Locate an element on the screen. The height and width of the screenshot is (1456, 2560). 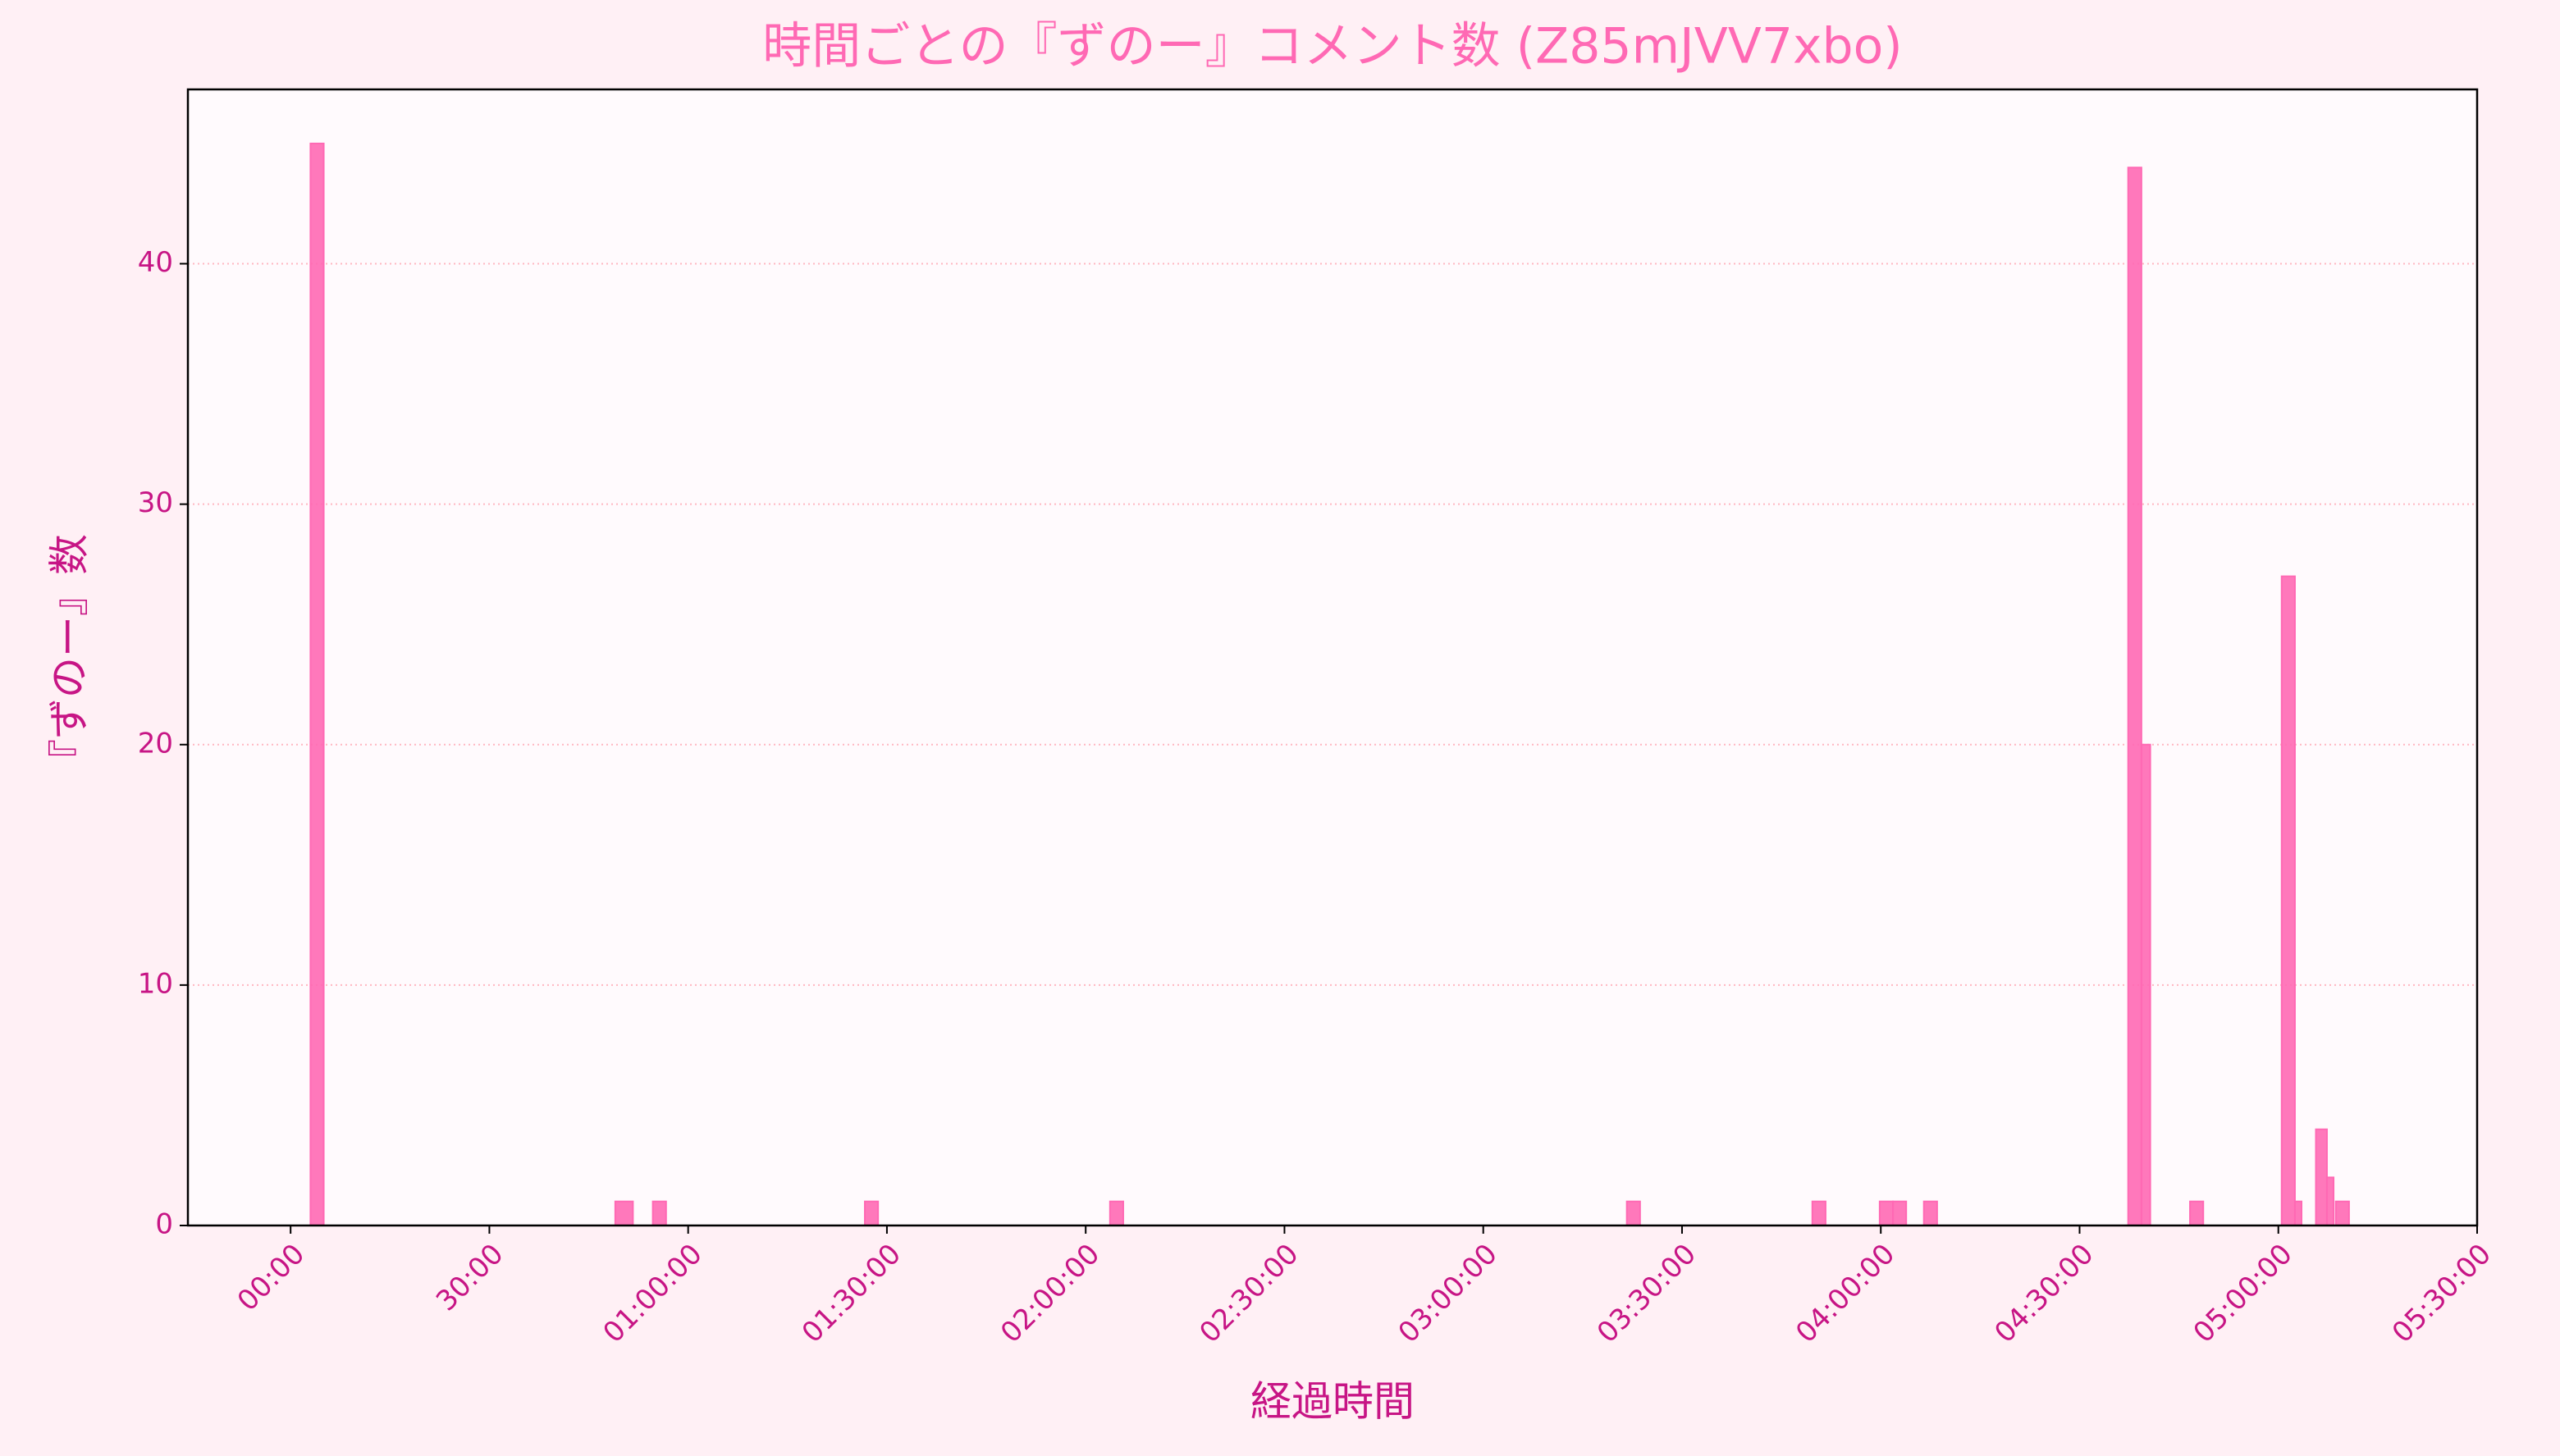
x-tick-label: 02:30:00 is located at coordinates (1249, 1293).